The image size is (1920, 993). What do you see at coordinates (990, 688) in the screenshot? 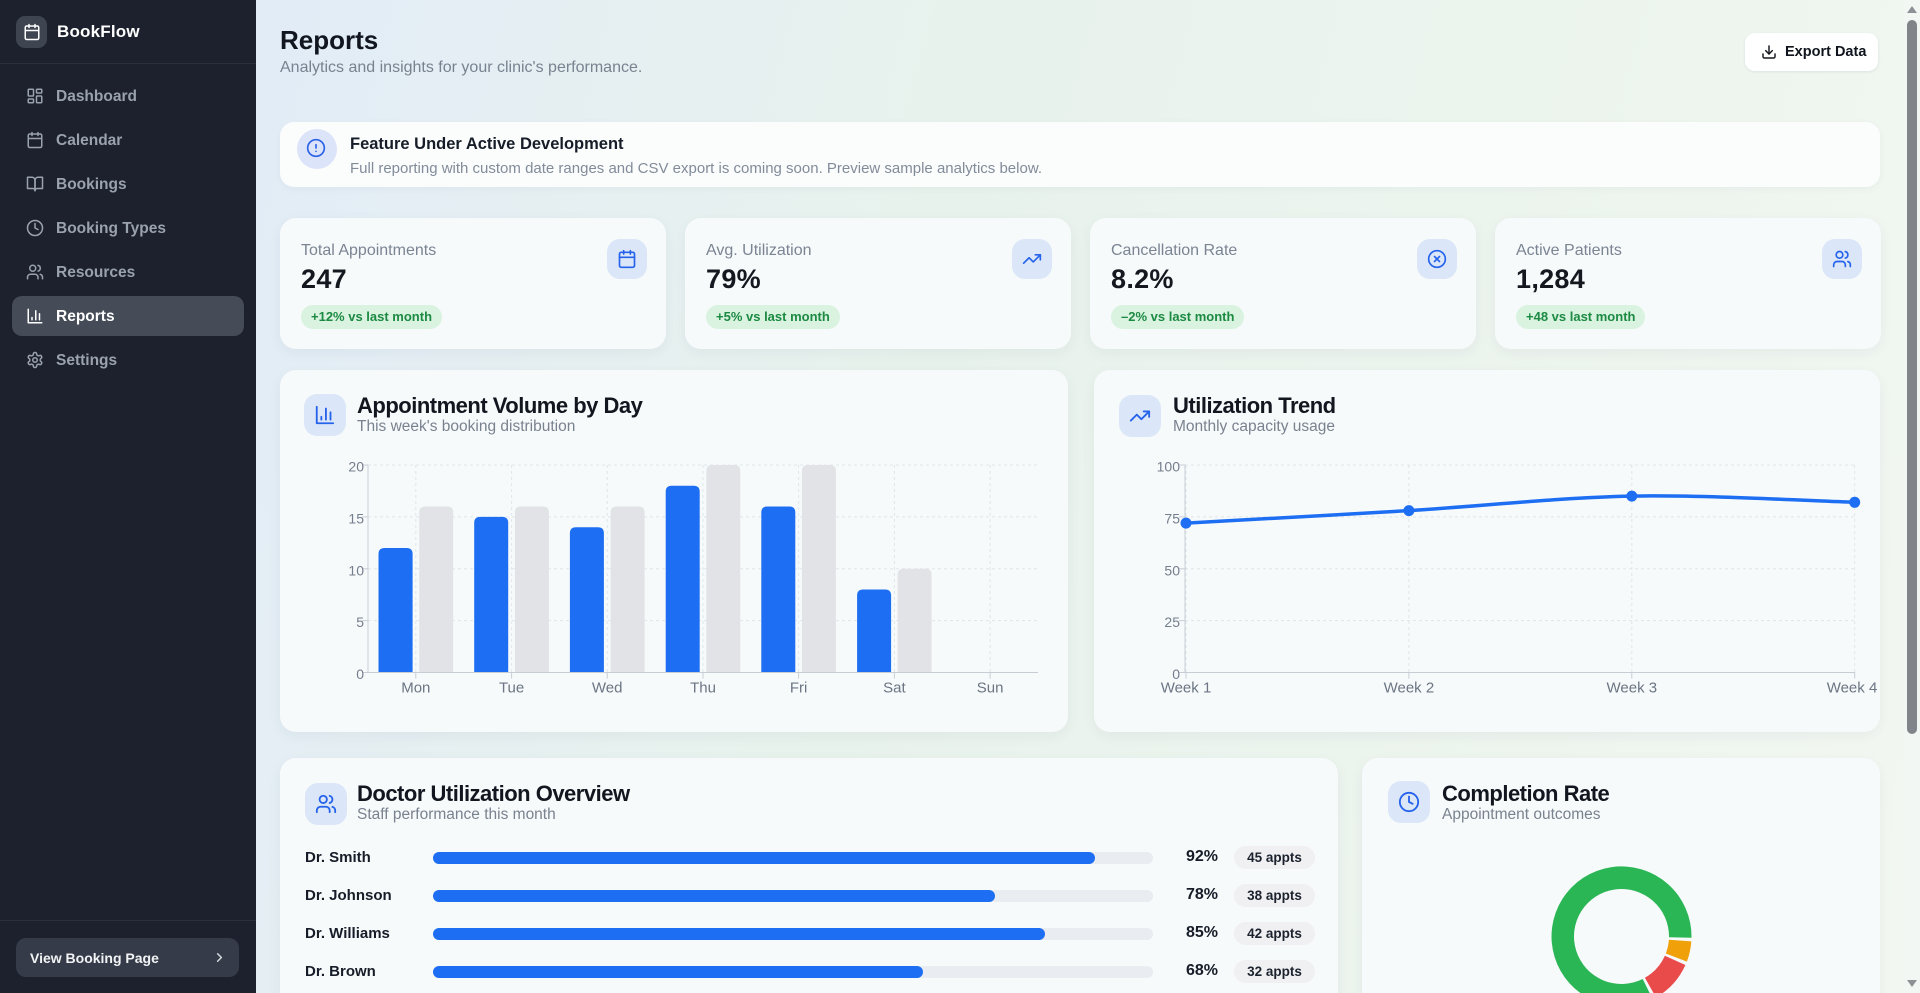
I see `svg-text: Sun` at bounding box center [990, 688].